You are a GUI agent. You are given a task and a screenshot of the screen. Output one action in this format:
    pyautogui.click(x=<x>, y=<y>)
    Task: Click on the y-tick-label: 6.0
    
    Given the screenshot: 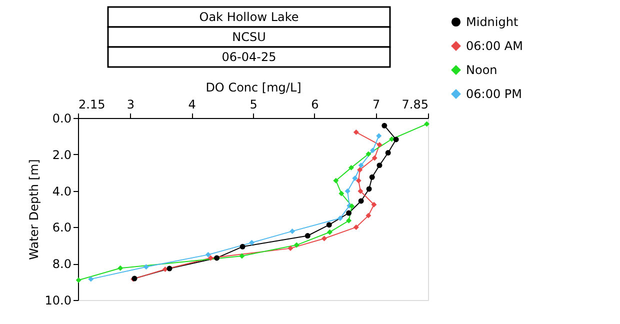 What is the action you would take?
    pyautogui.click(x=62, y=227)
    